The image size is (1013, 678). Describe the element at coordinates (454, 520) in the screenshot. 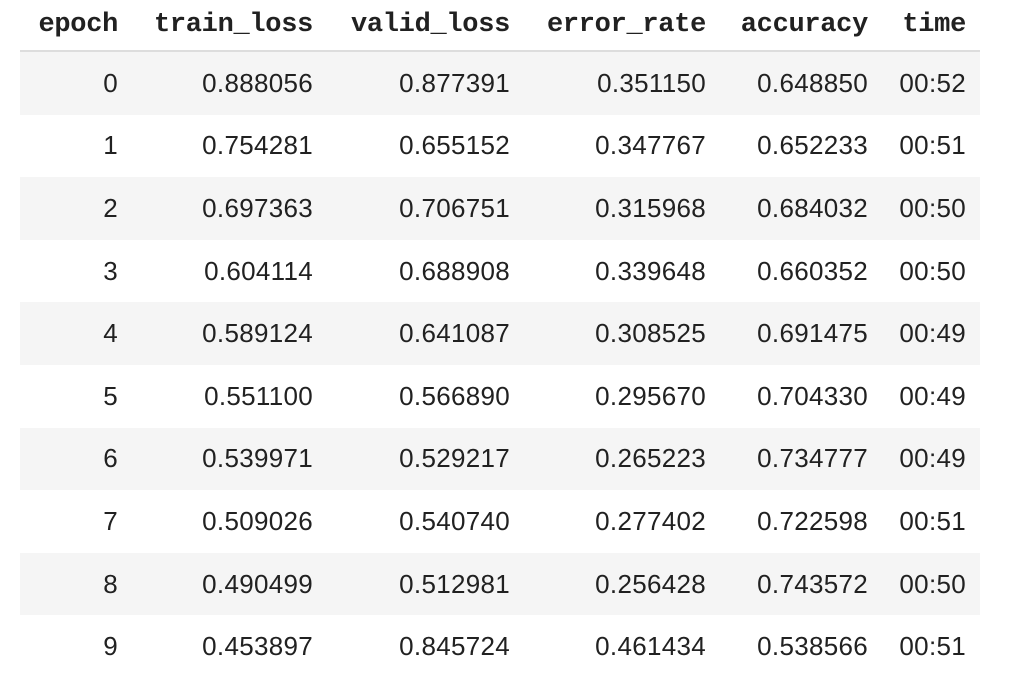

I see `cell-valid-loss: 0.540740` at that location.